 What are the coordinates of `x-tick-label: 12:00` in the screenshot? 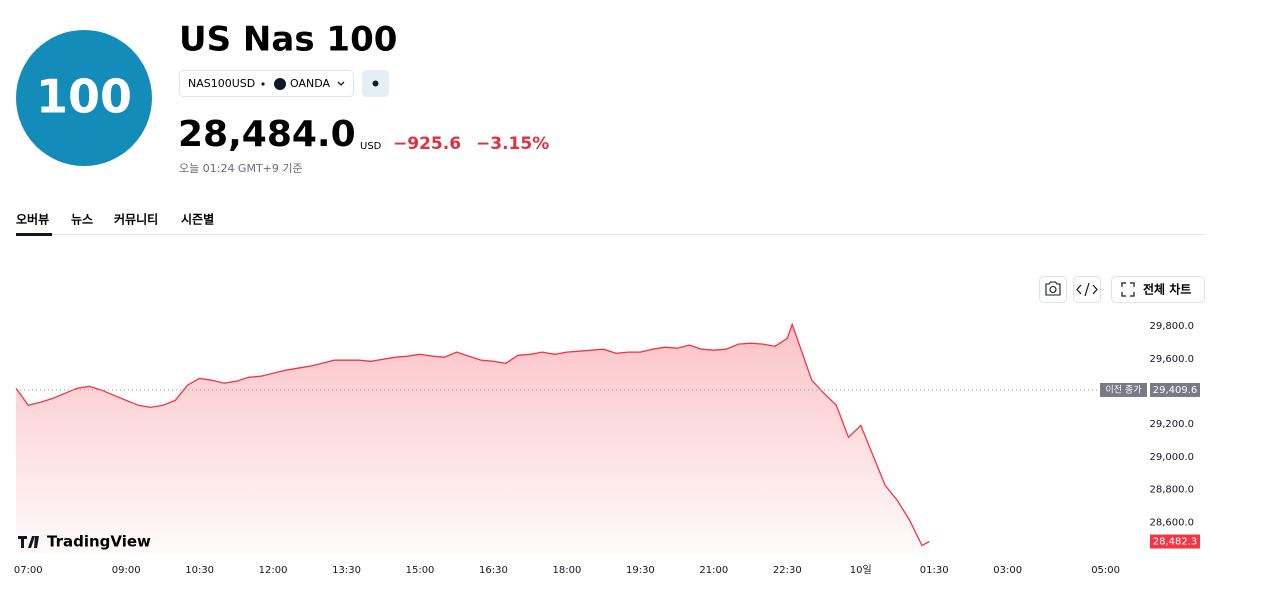 It's located at (273, 570).